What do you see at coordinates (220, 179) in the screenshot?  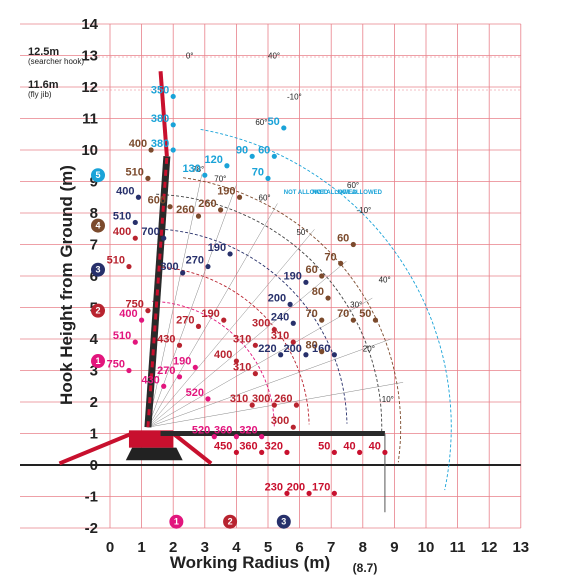 I see `boom-angle-label: 70°` at bounding box center [220, 179].